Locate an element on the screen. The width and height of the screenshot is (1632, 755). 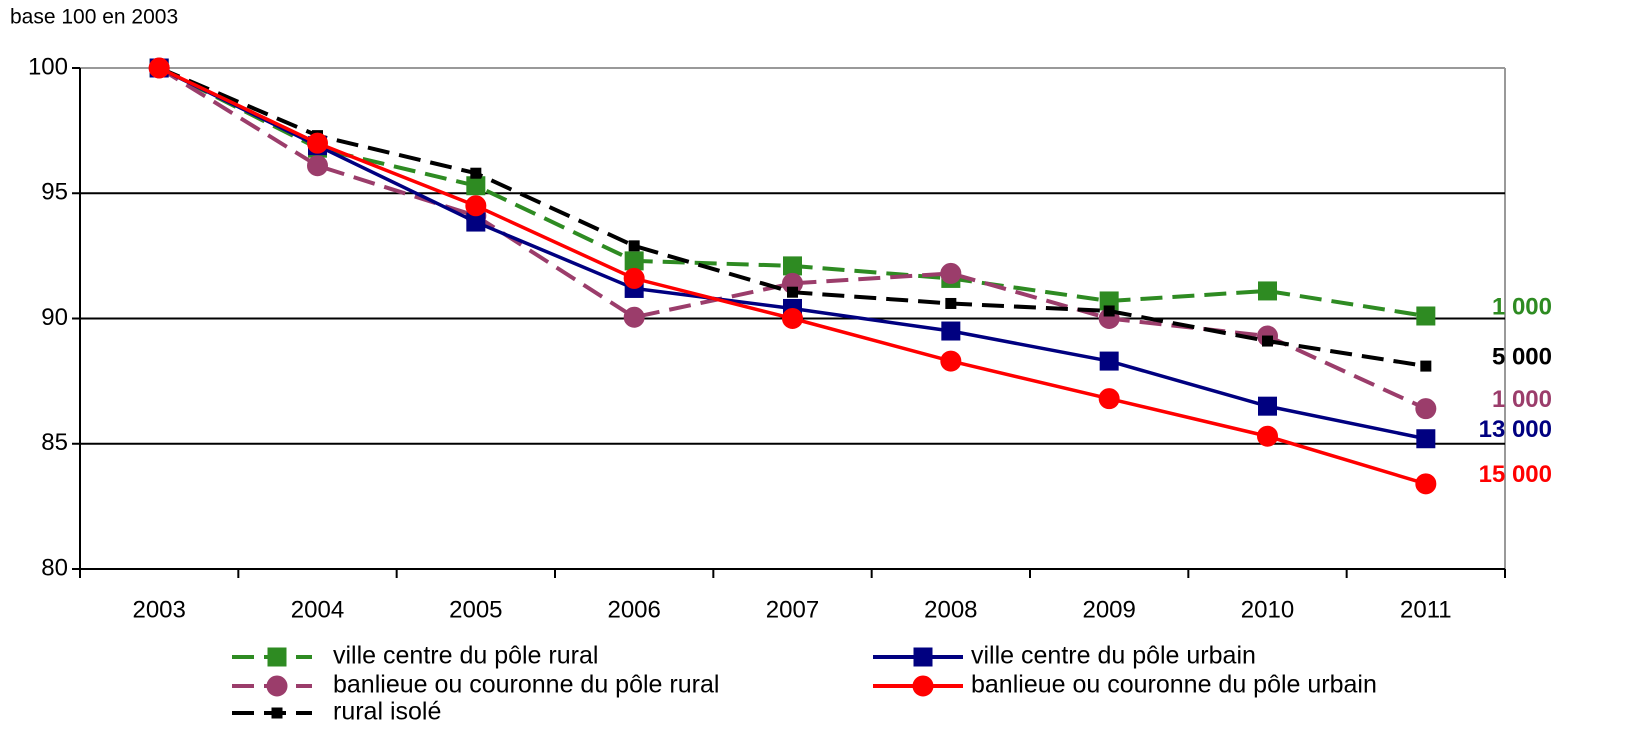
legend-label: banlieue ou couronne du pôle urbain is located at coordinates (1174, 685).